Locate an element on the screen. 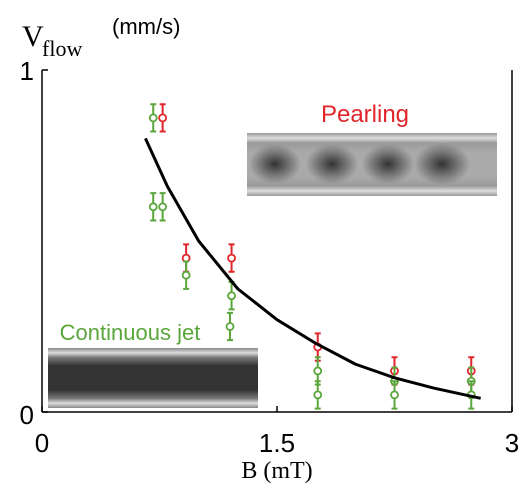 The image size is (524, 502). y-label-unit: (mm/s) is located at coordinates (146, 26).